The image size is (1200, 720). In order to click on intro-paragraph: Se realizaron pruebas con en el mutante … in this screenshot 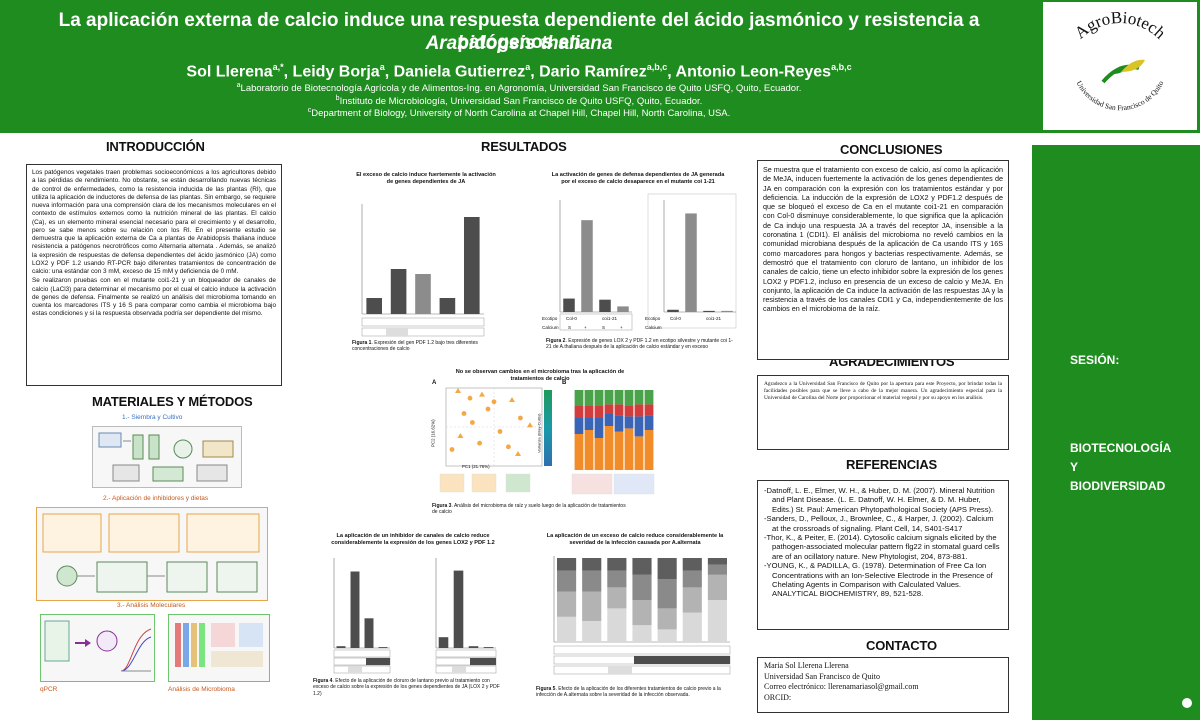, I will do `click(154, 297)`.